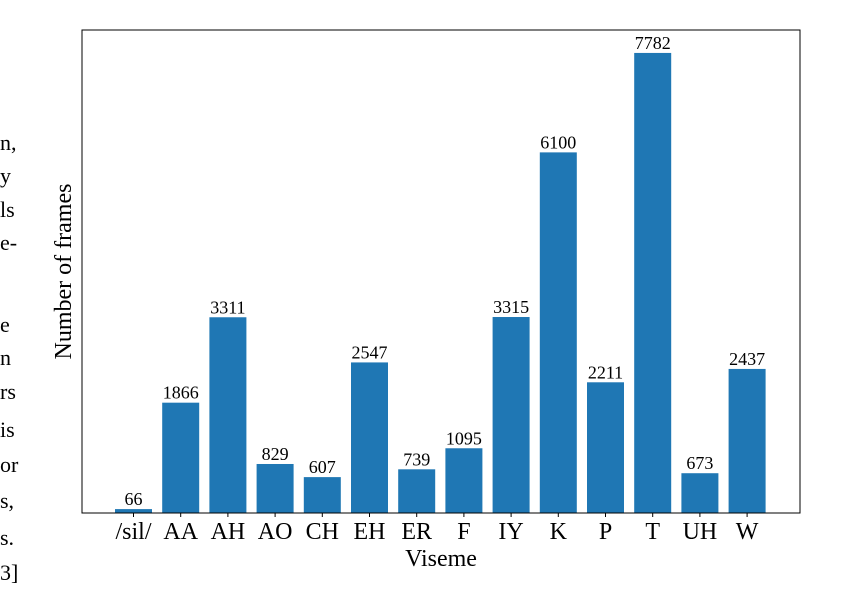 The image size is (857, 606). I want to click on x-tick-labels-layer: /sil/AA AH AO CH EH ER F IY K P T UH W, so click(437, 529).